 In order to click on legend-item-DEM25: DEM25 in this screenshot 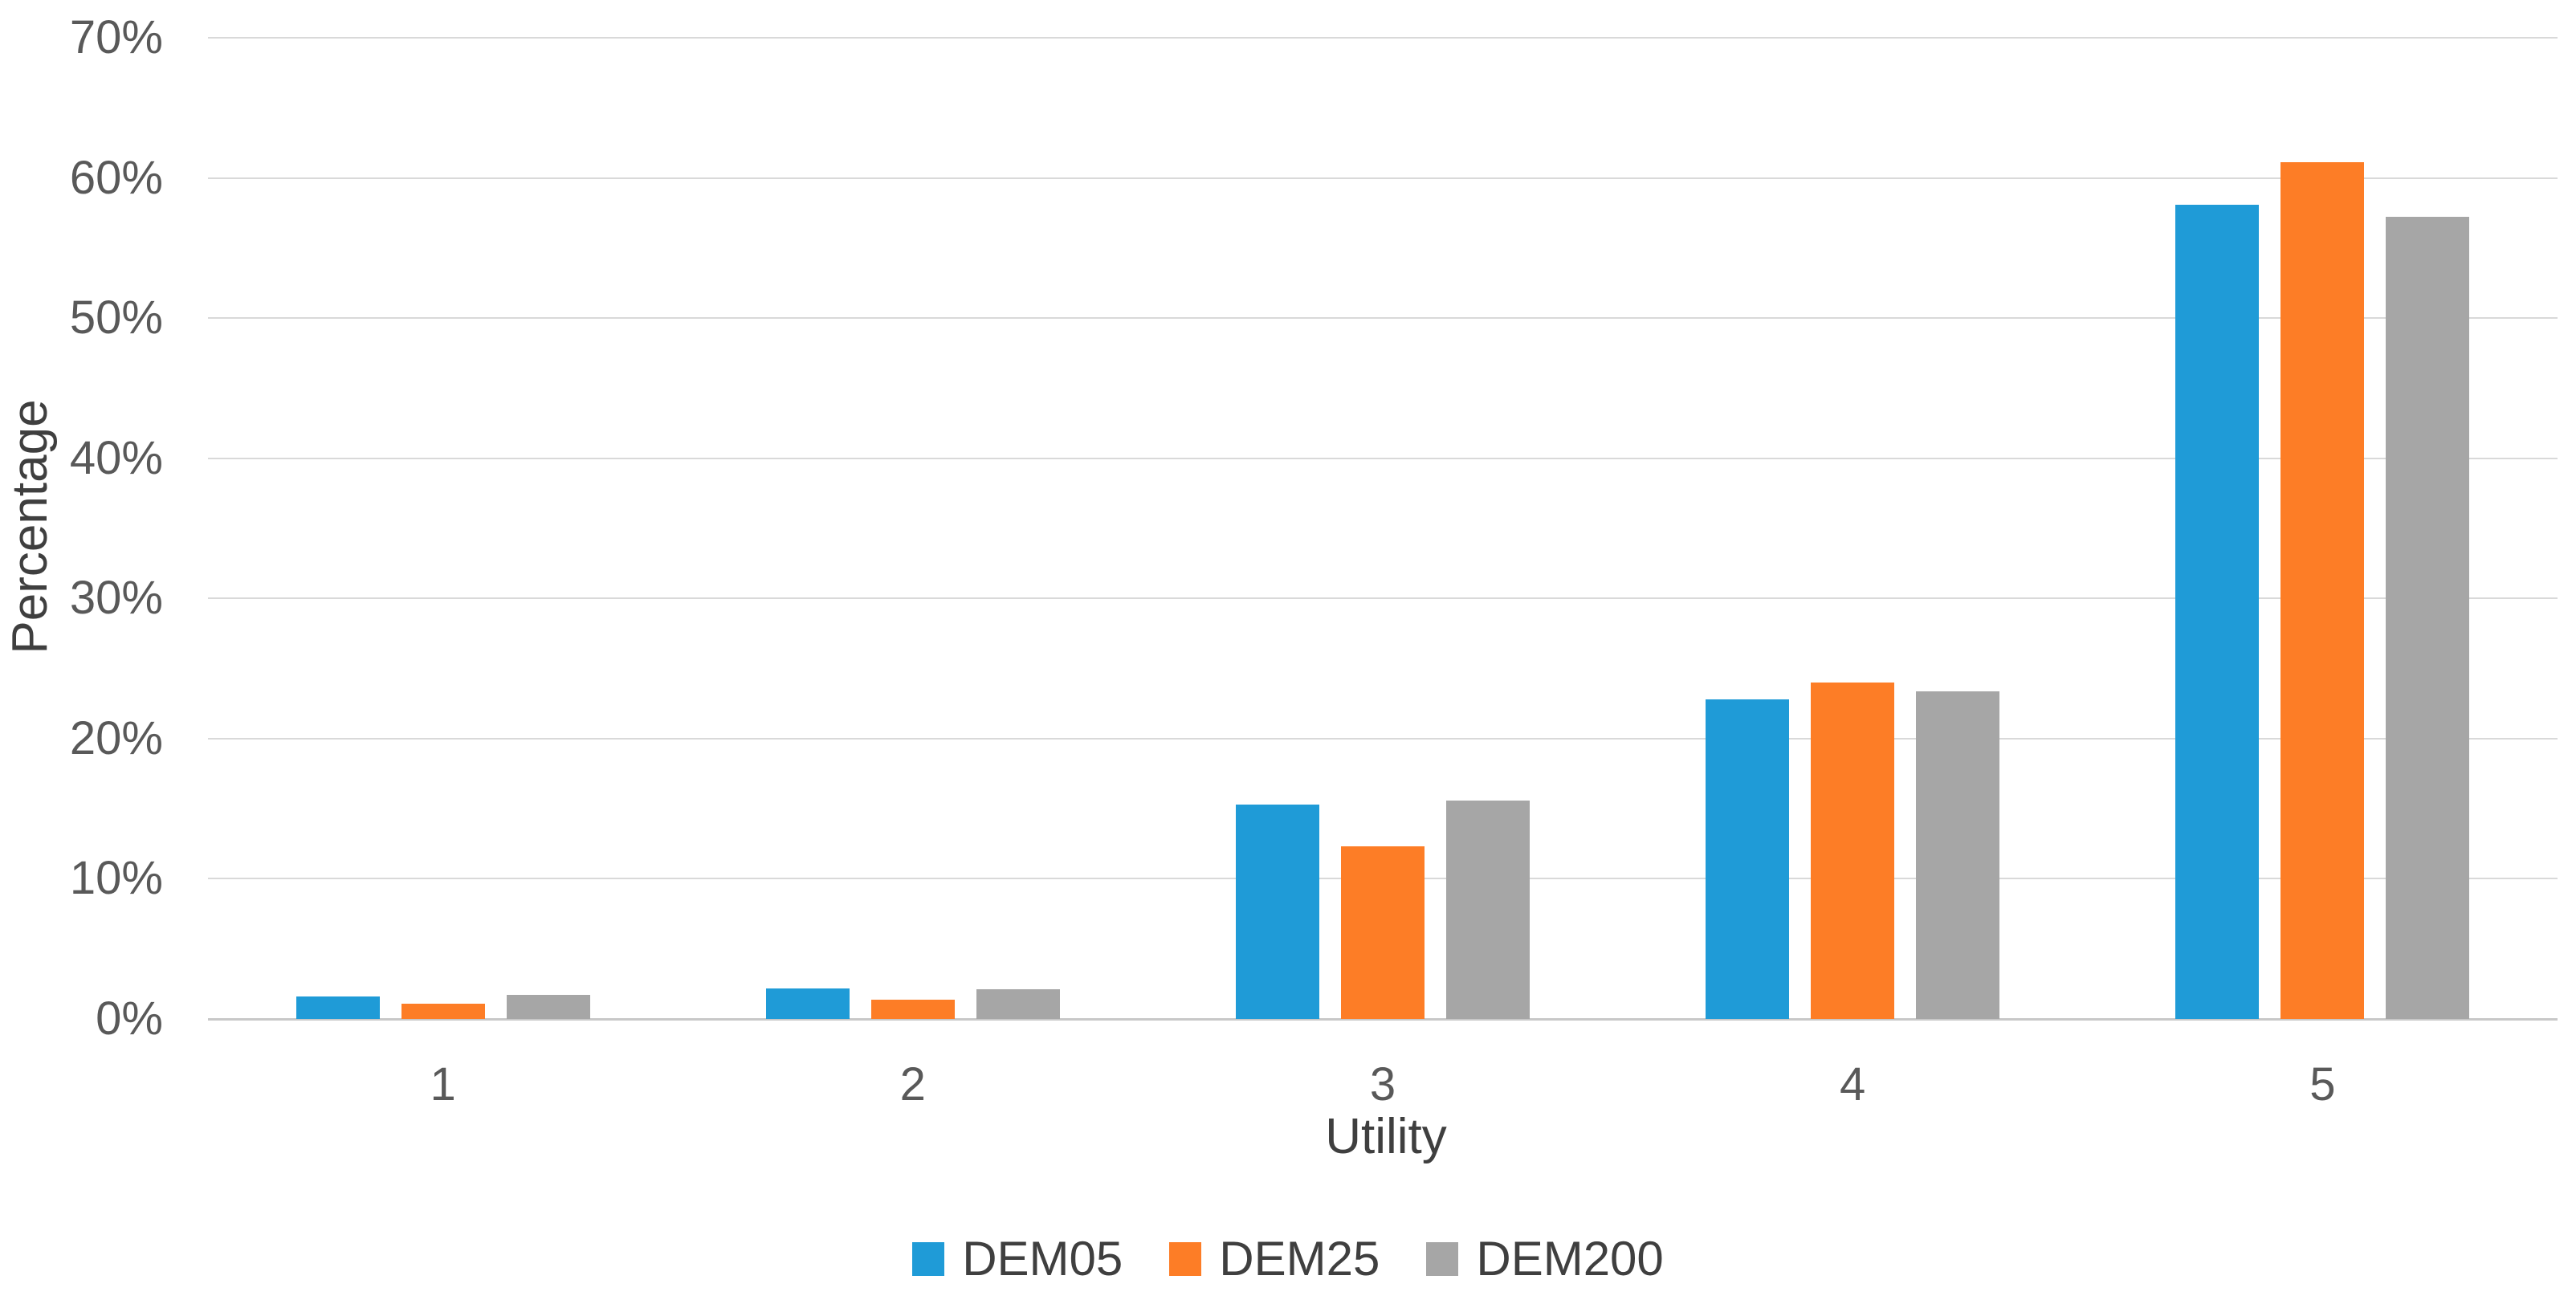, I will do `click(1274, 1259)`.